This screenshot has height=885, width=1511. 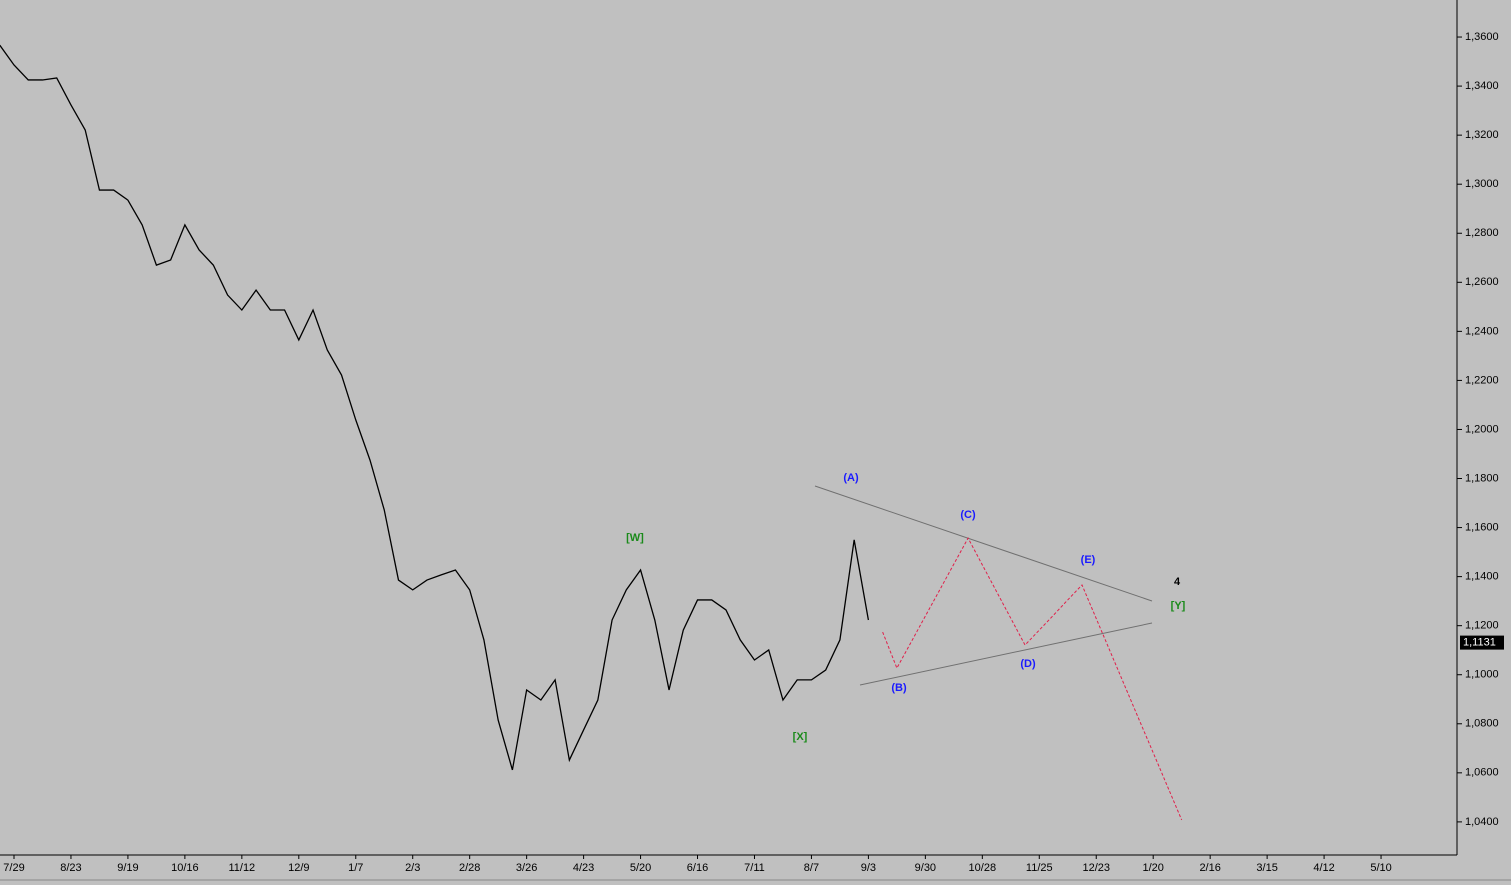 I want to click on x-tick-label: 4/12, so click(x=1323, y=868).